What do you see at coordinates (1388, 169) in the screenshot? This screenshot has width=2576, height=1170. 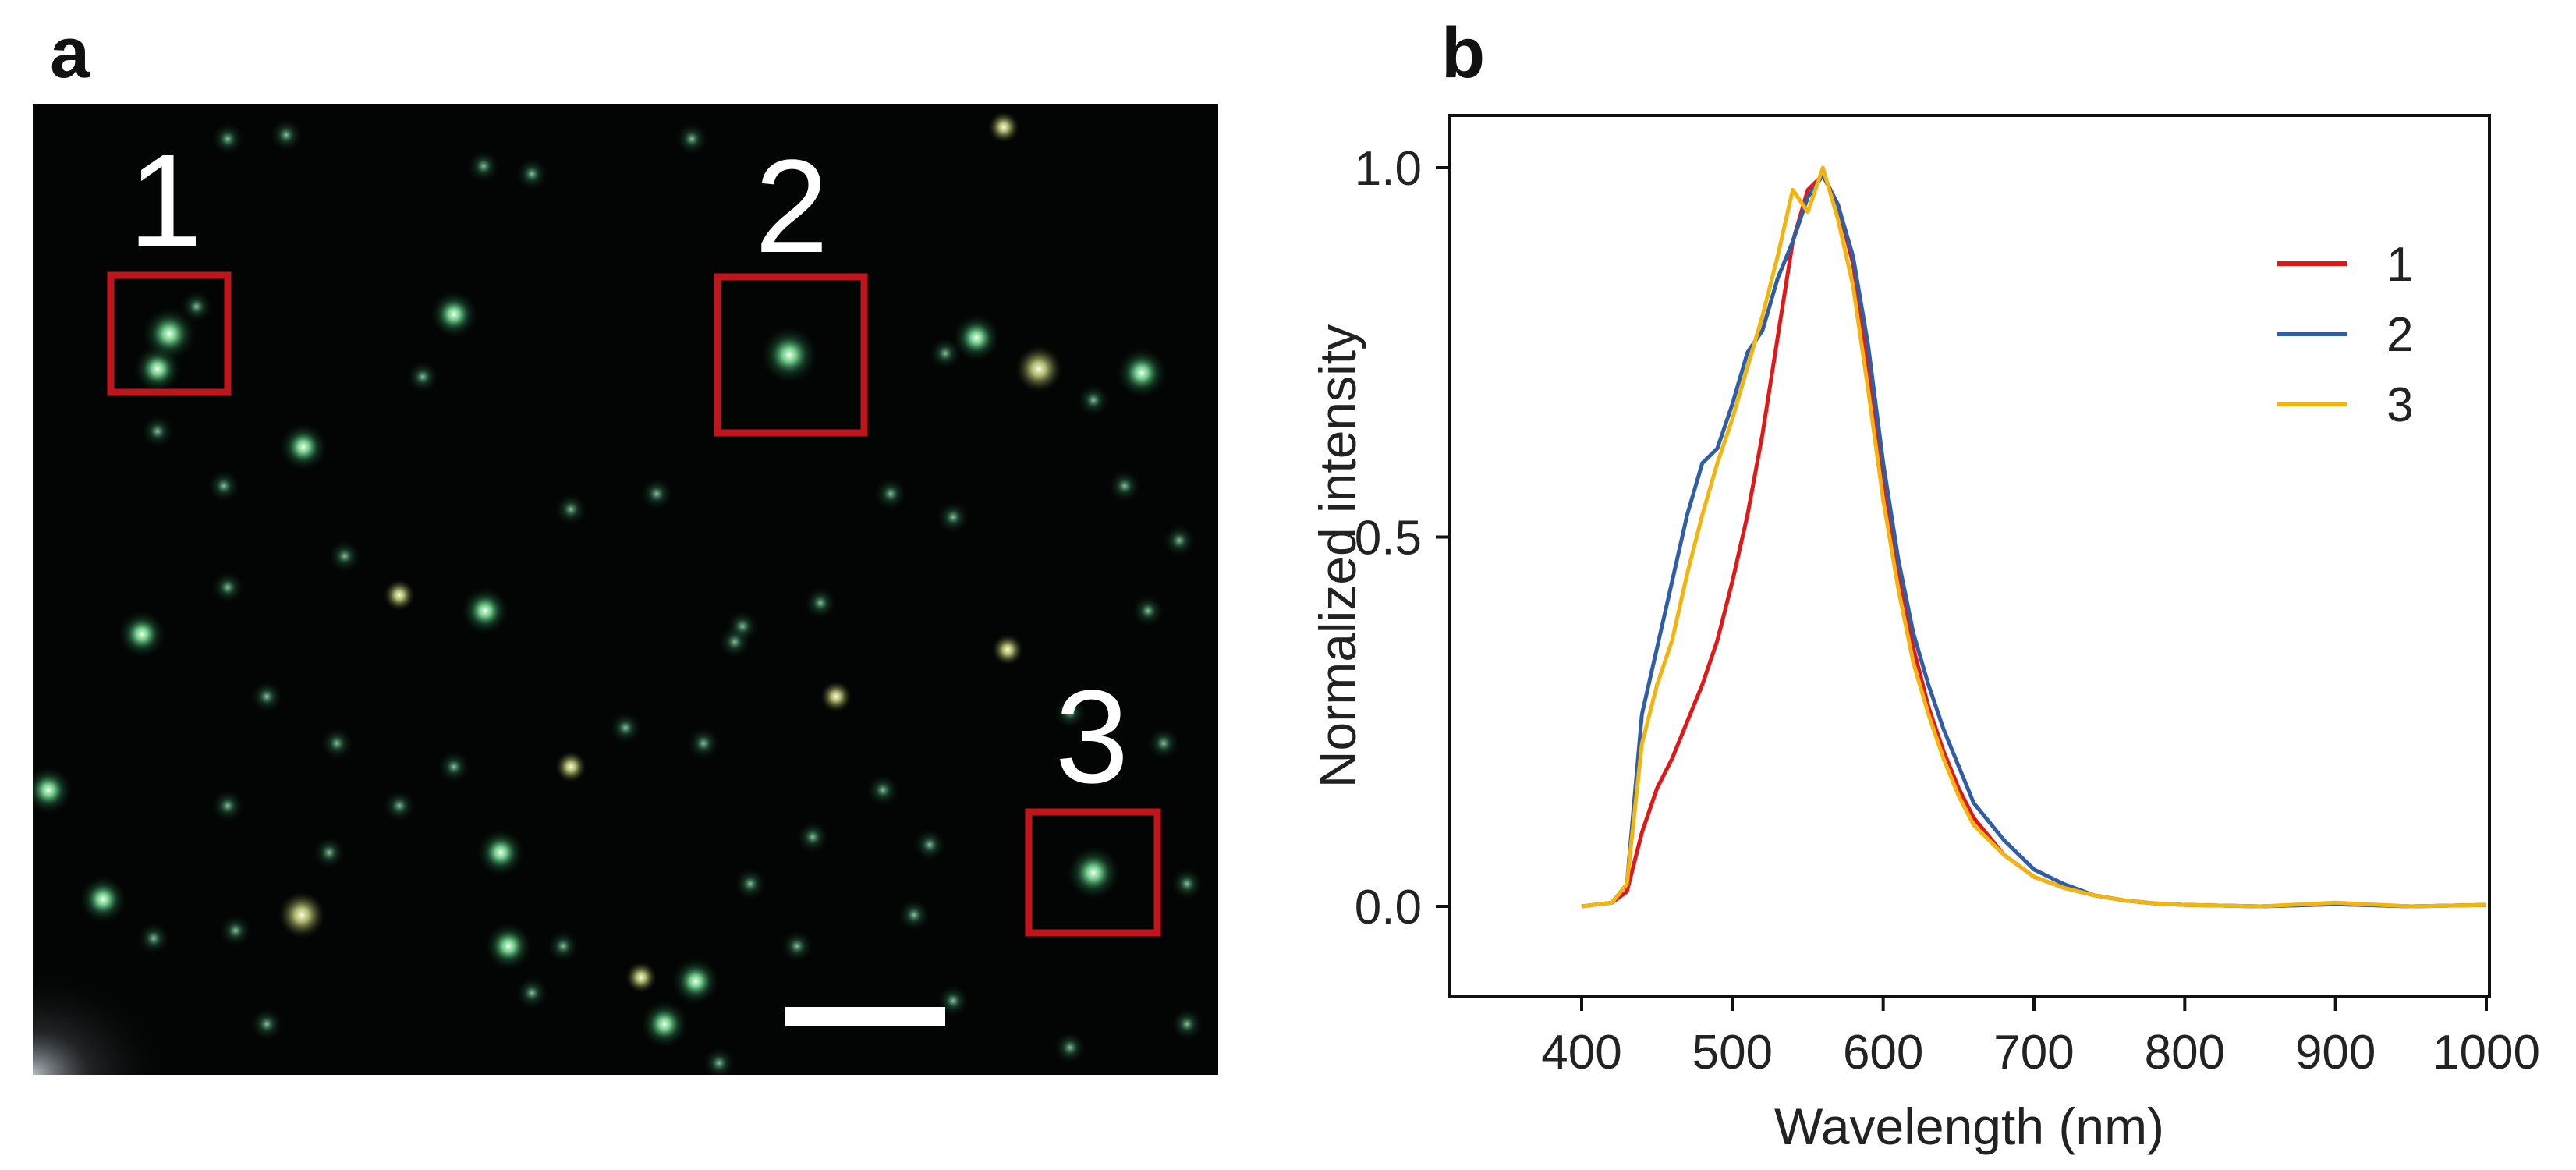 I see `y-tick-label: 1.0` at bounding box center [1388, 169].